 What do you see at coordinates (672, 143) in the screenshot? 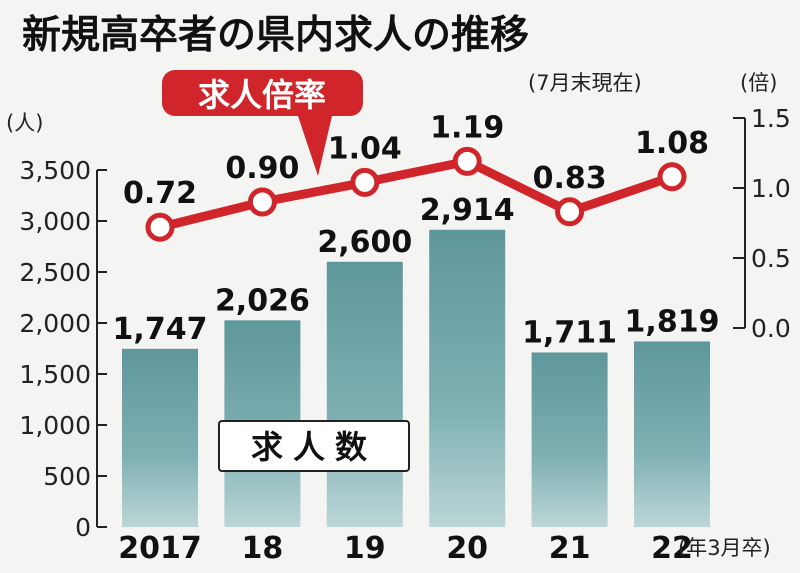
I see `rate-value-label: 1.08` at bounding box center [672, 143].